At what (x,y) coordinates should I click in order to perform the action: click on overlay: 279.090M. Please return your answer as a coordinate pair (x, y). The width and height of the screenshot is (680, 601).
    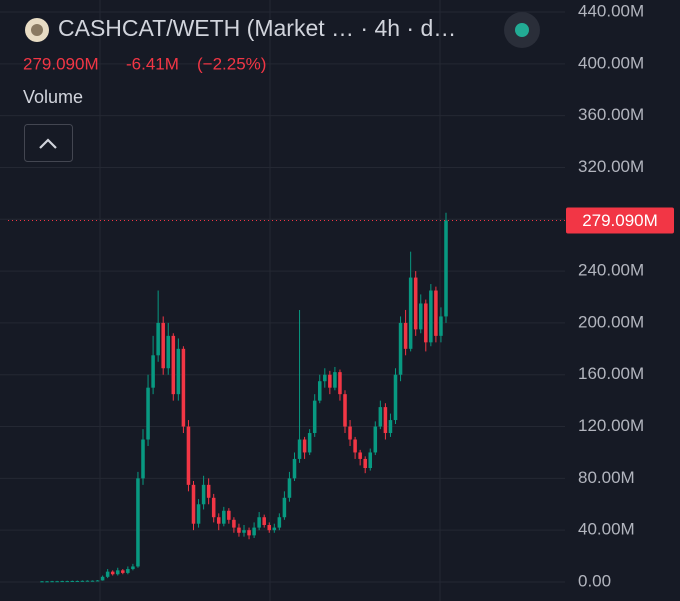
    Looking at the image, I should click on (341, 220).